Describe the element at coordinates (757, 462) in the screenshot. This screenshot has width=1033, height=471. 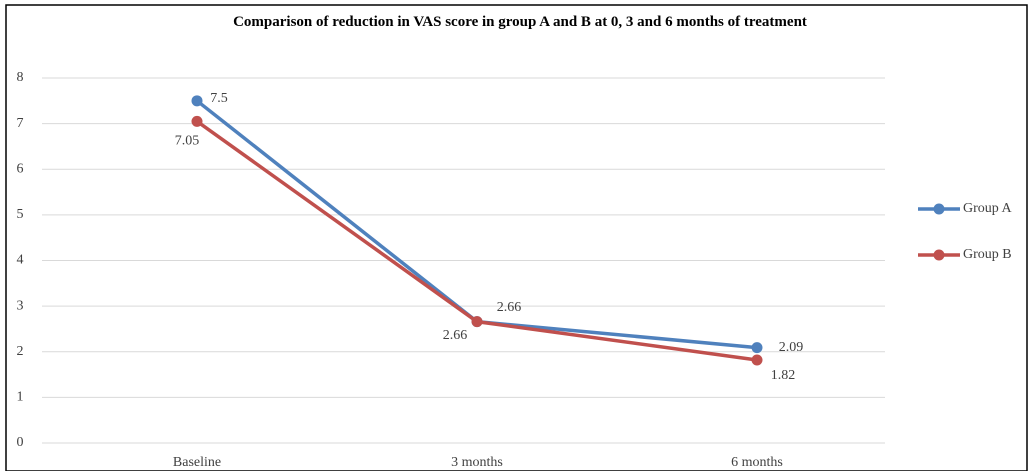
I see `x-tick-label: 6 months` at that location.